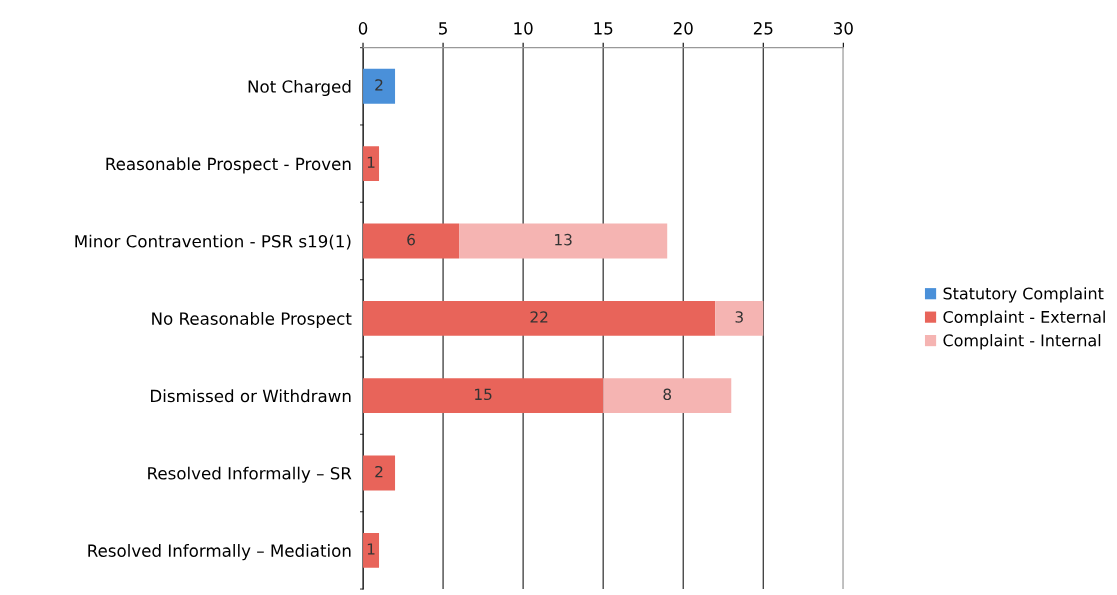 The width and height of the screenshot is (1117, 595). What do you see at coordinates (250, 474) in the screenshot?
I see `y-tick-label: Resolved Informally – SR` at bounding box center [250, 474].